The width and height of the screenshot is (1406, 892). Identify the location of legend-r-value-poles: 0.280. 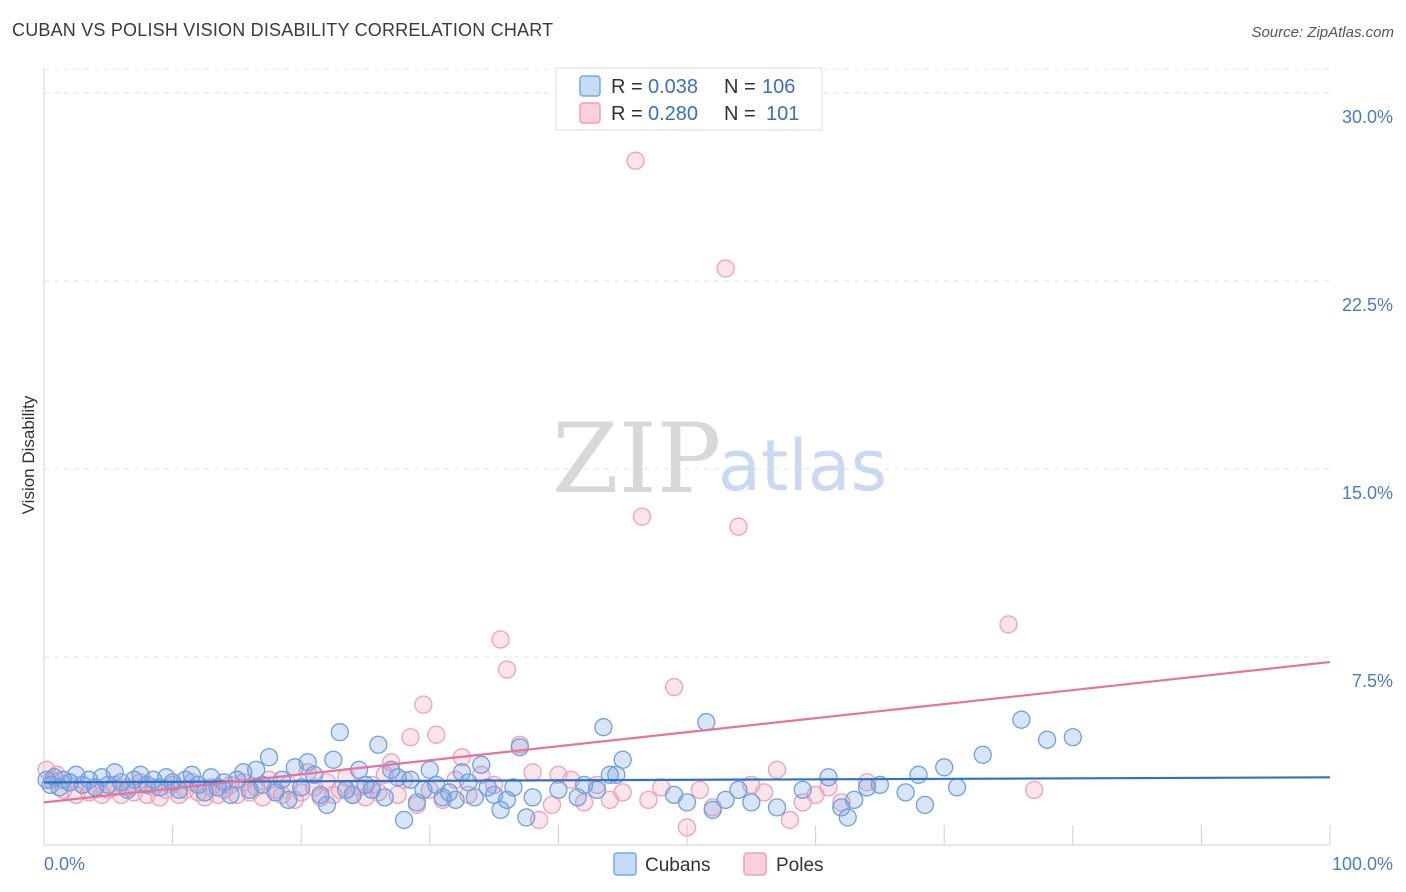
(673, 114).